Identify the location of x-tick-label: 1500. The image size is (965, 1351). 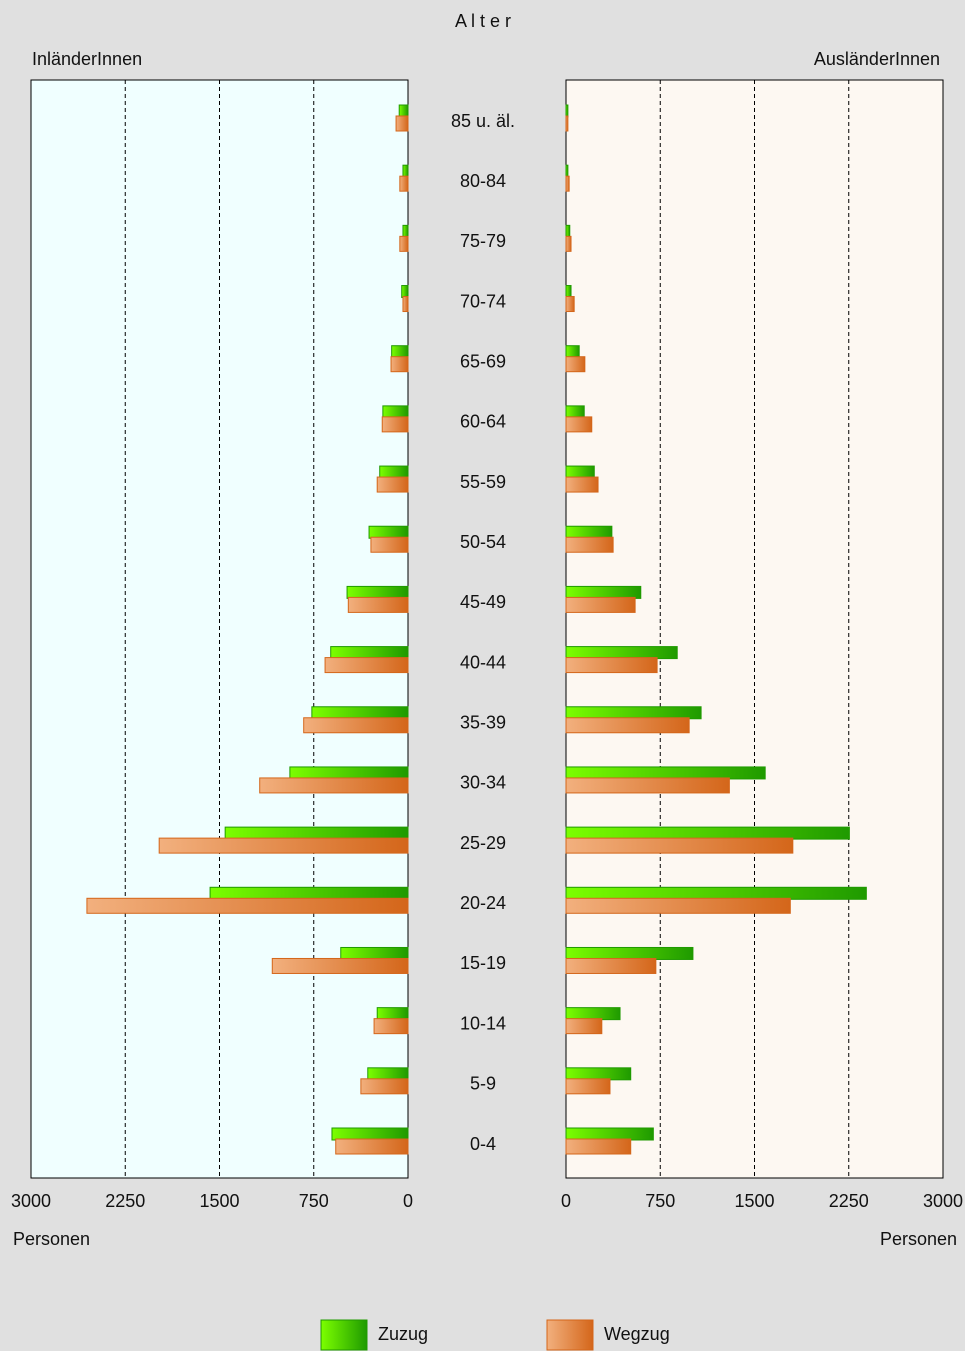
(754, 1201).